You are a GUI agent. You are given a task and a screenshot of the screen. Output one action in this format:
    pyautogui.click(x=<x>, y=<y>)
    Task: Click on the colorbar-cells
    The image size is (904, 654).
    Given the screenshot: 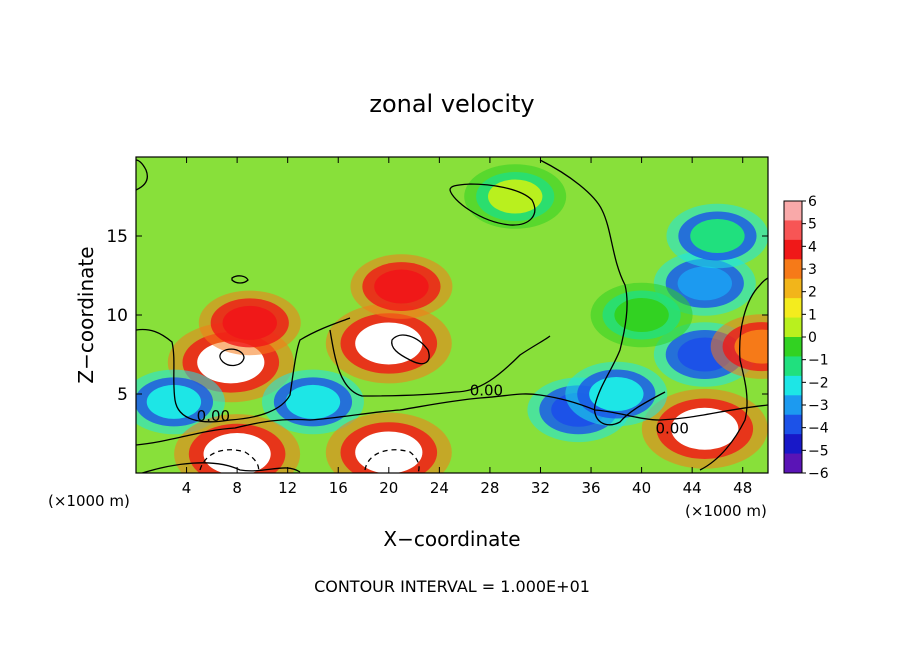 What is the action you would take?
    pyautogui.click(x=793, y=337)
    